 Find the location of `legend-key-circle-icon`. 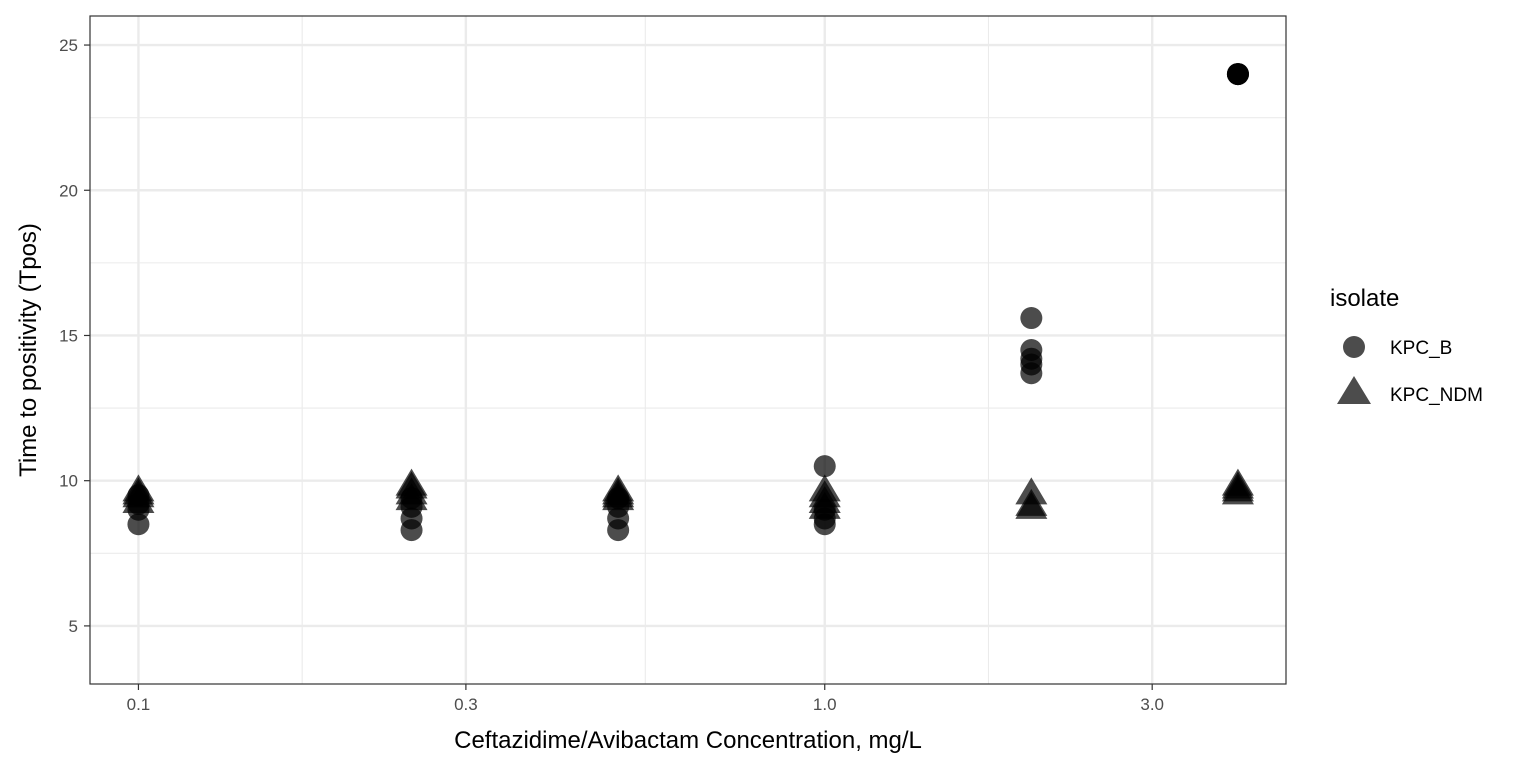

legend-key-circle-icon is located at coordinates (1354, 347).